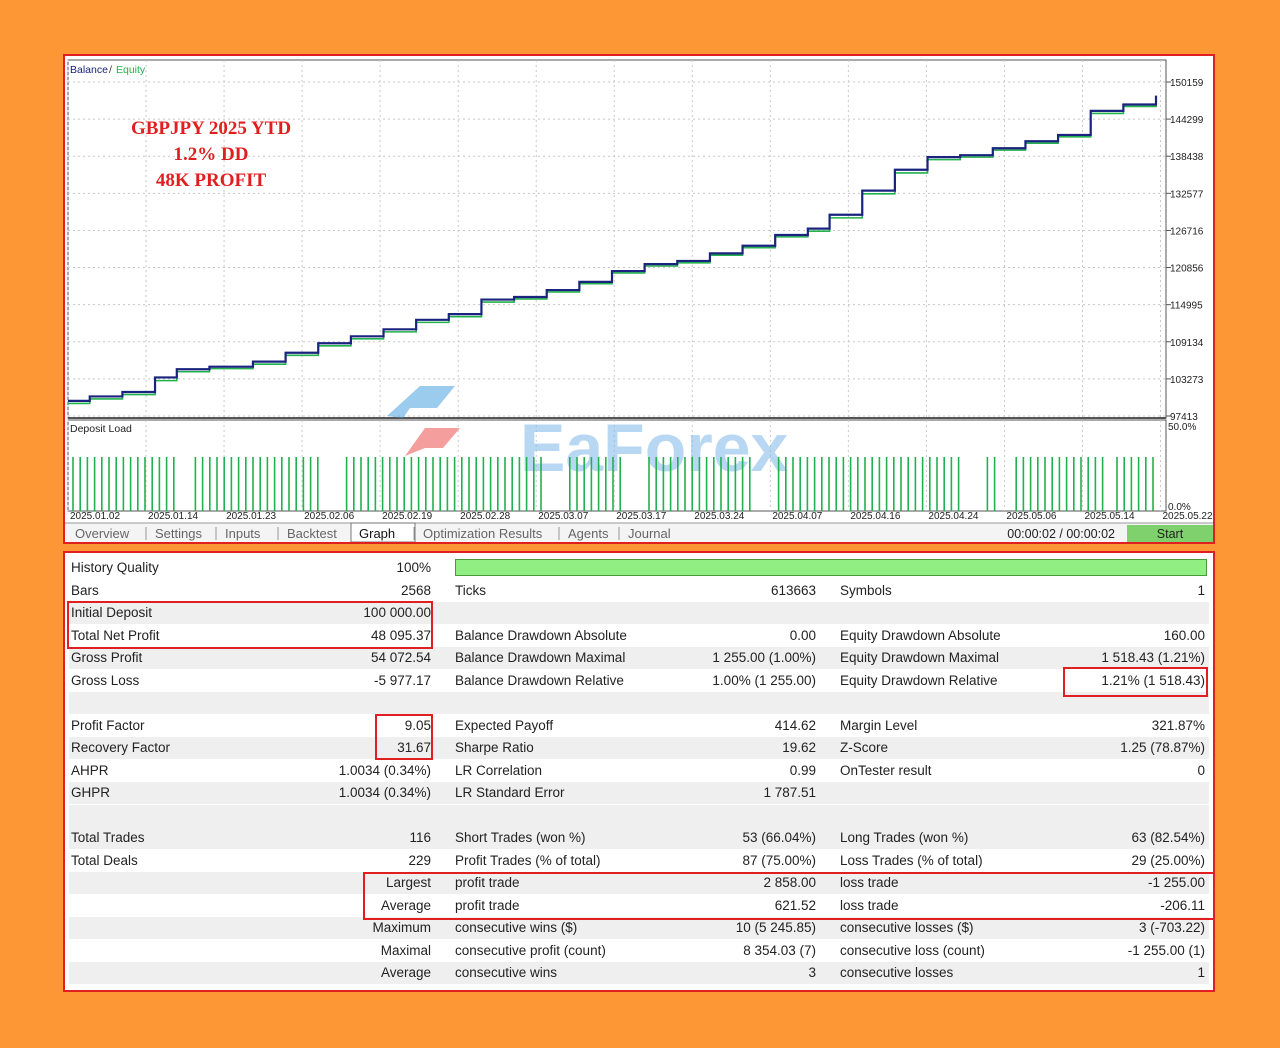 This screenshot has height=1048, width=1280. What do you see at coordinates (764, 658) in the screenshot?
I see `stat-c2v: 1 255.00 (1.00%)` at bounding box center [764, 658].